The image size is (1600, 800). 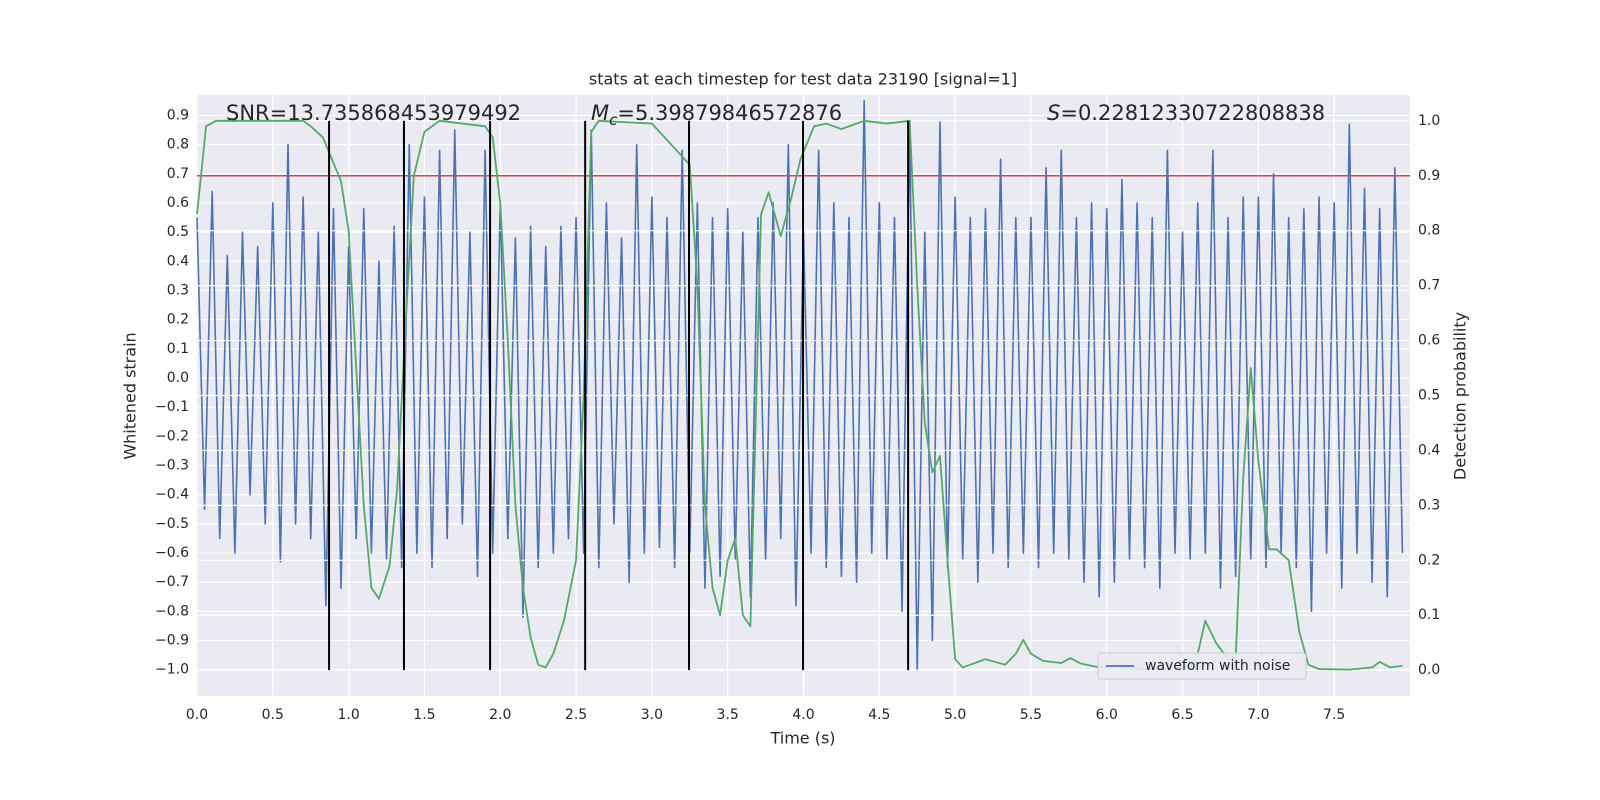 I want to click on annotation-text: =5.39879846572876, so click(x=729, y=113).